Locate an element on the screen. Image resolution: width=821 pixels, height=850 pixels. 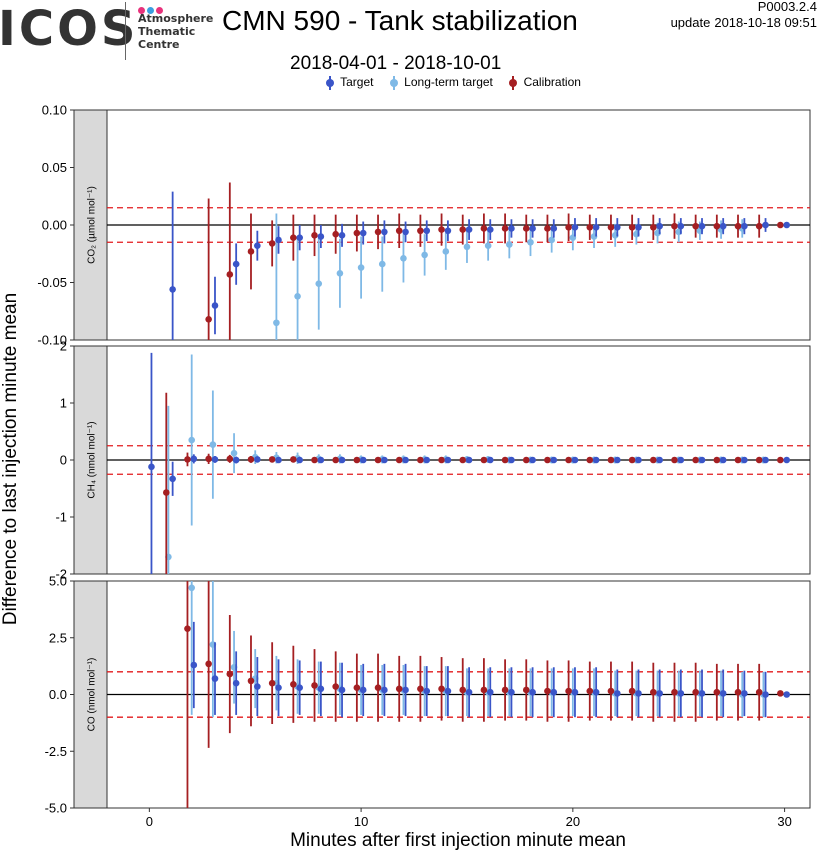
legend-key-long-term-target is located at coordinates (394, 82).